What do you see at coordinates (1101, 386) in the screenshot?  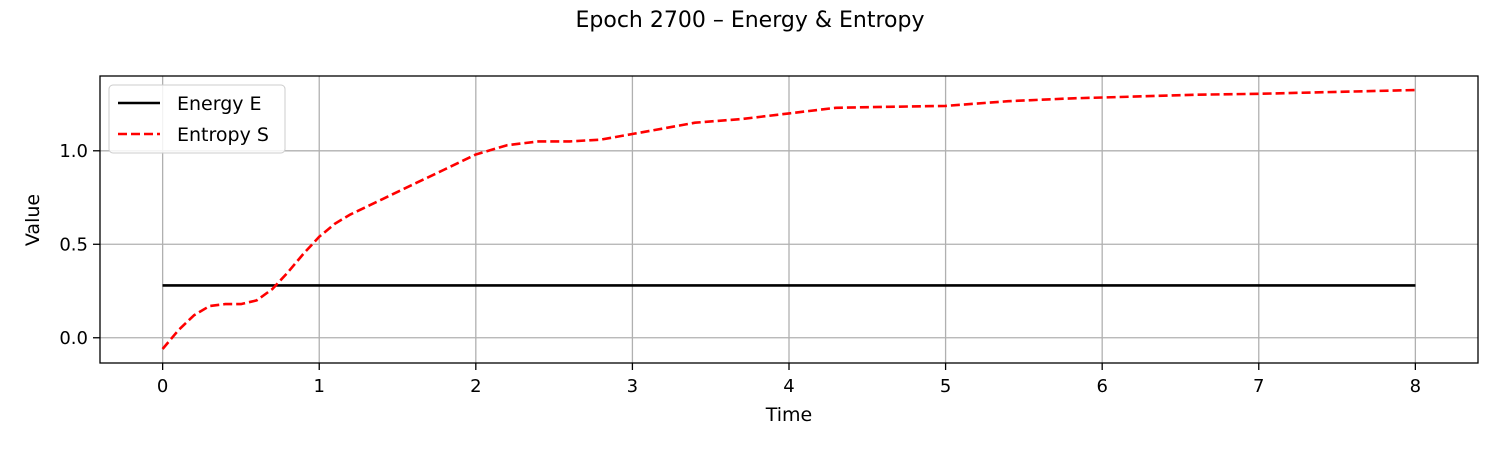 I see `x-tick-label: 6` at bounding box center [1101, 386].